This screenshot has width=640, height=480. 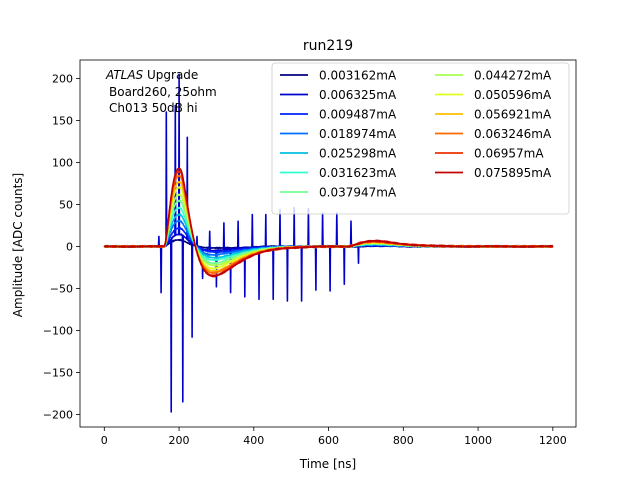 I want to click on y-tick-label: 50, so click(x=66, y=204).